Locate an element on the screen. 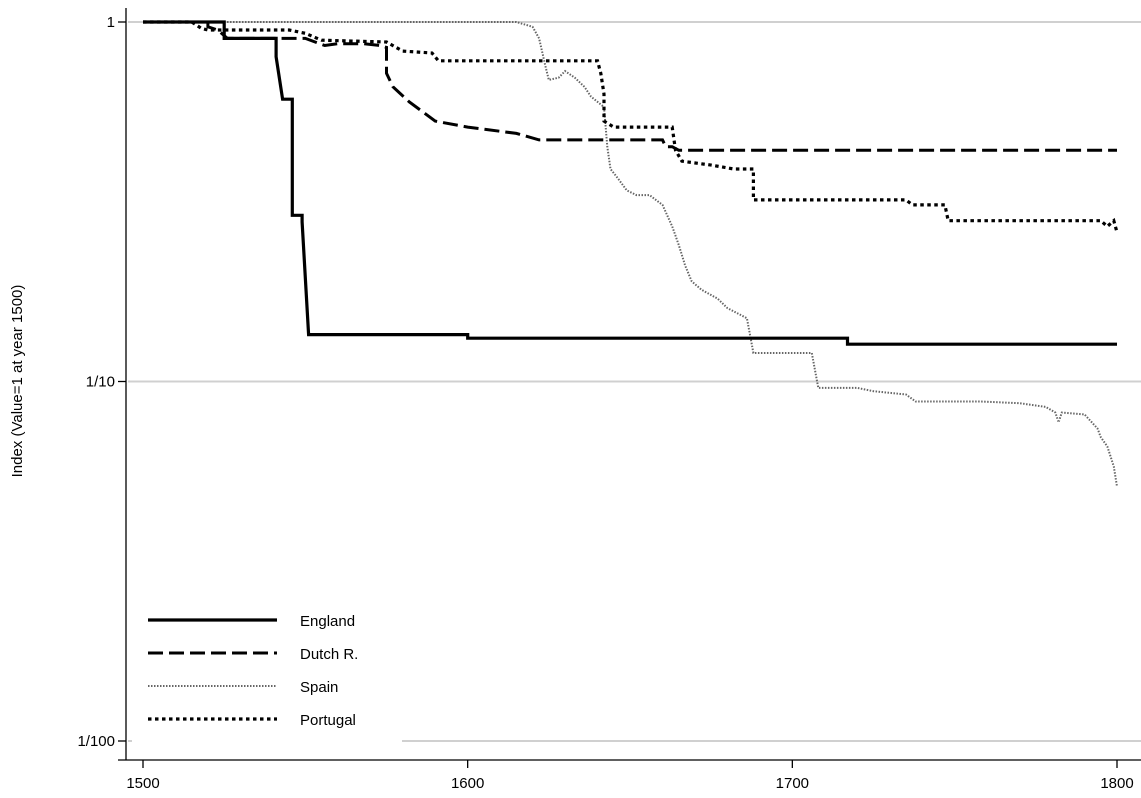  legend-label-3: Portugal is located at coordinates (328, 720).